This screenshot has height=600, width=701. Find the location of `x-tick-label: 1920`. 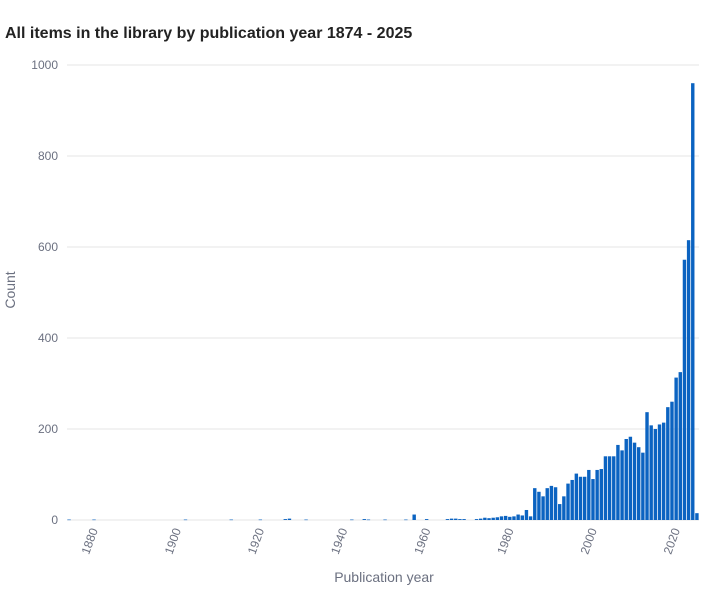

x-tick-label: 1920 is located at coordinates (256, 541).